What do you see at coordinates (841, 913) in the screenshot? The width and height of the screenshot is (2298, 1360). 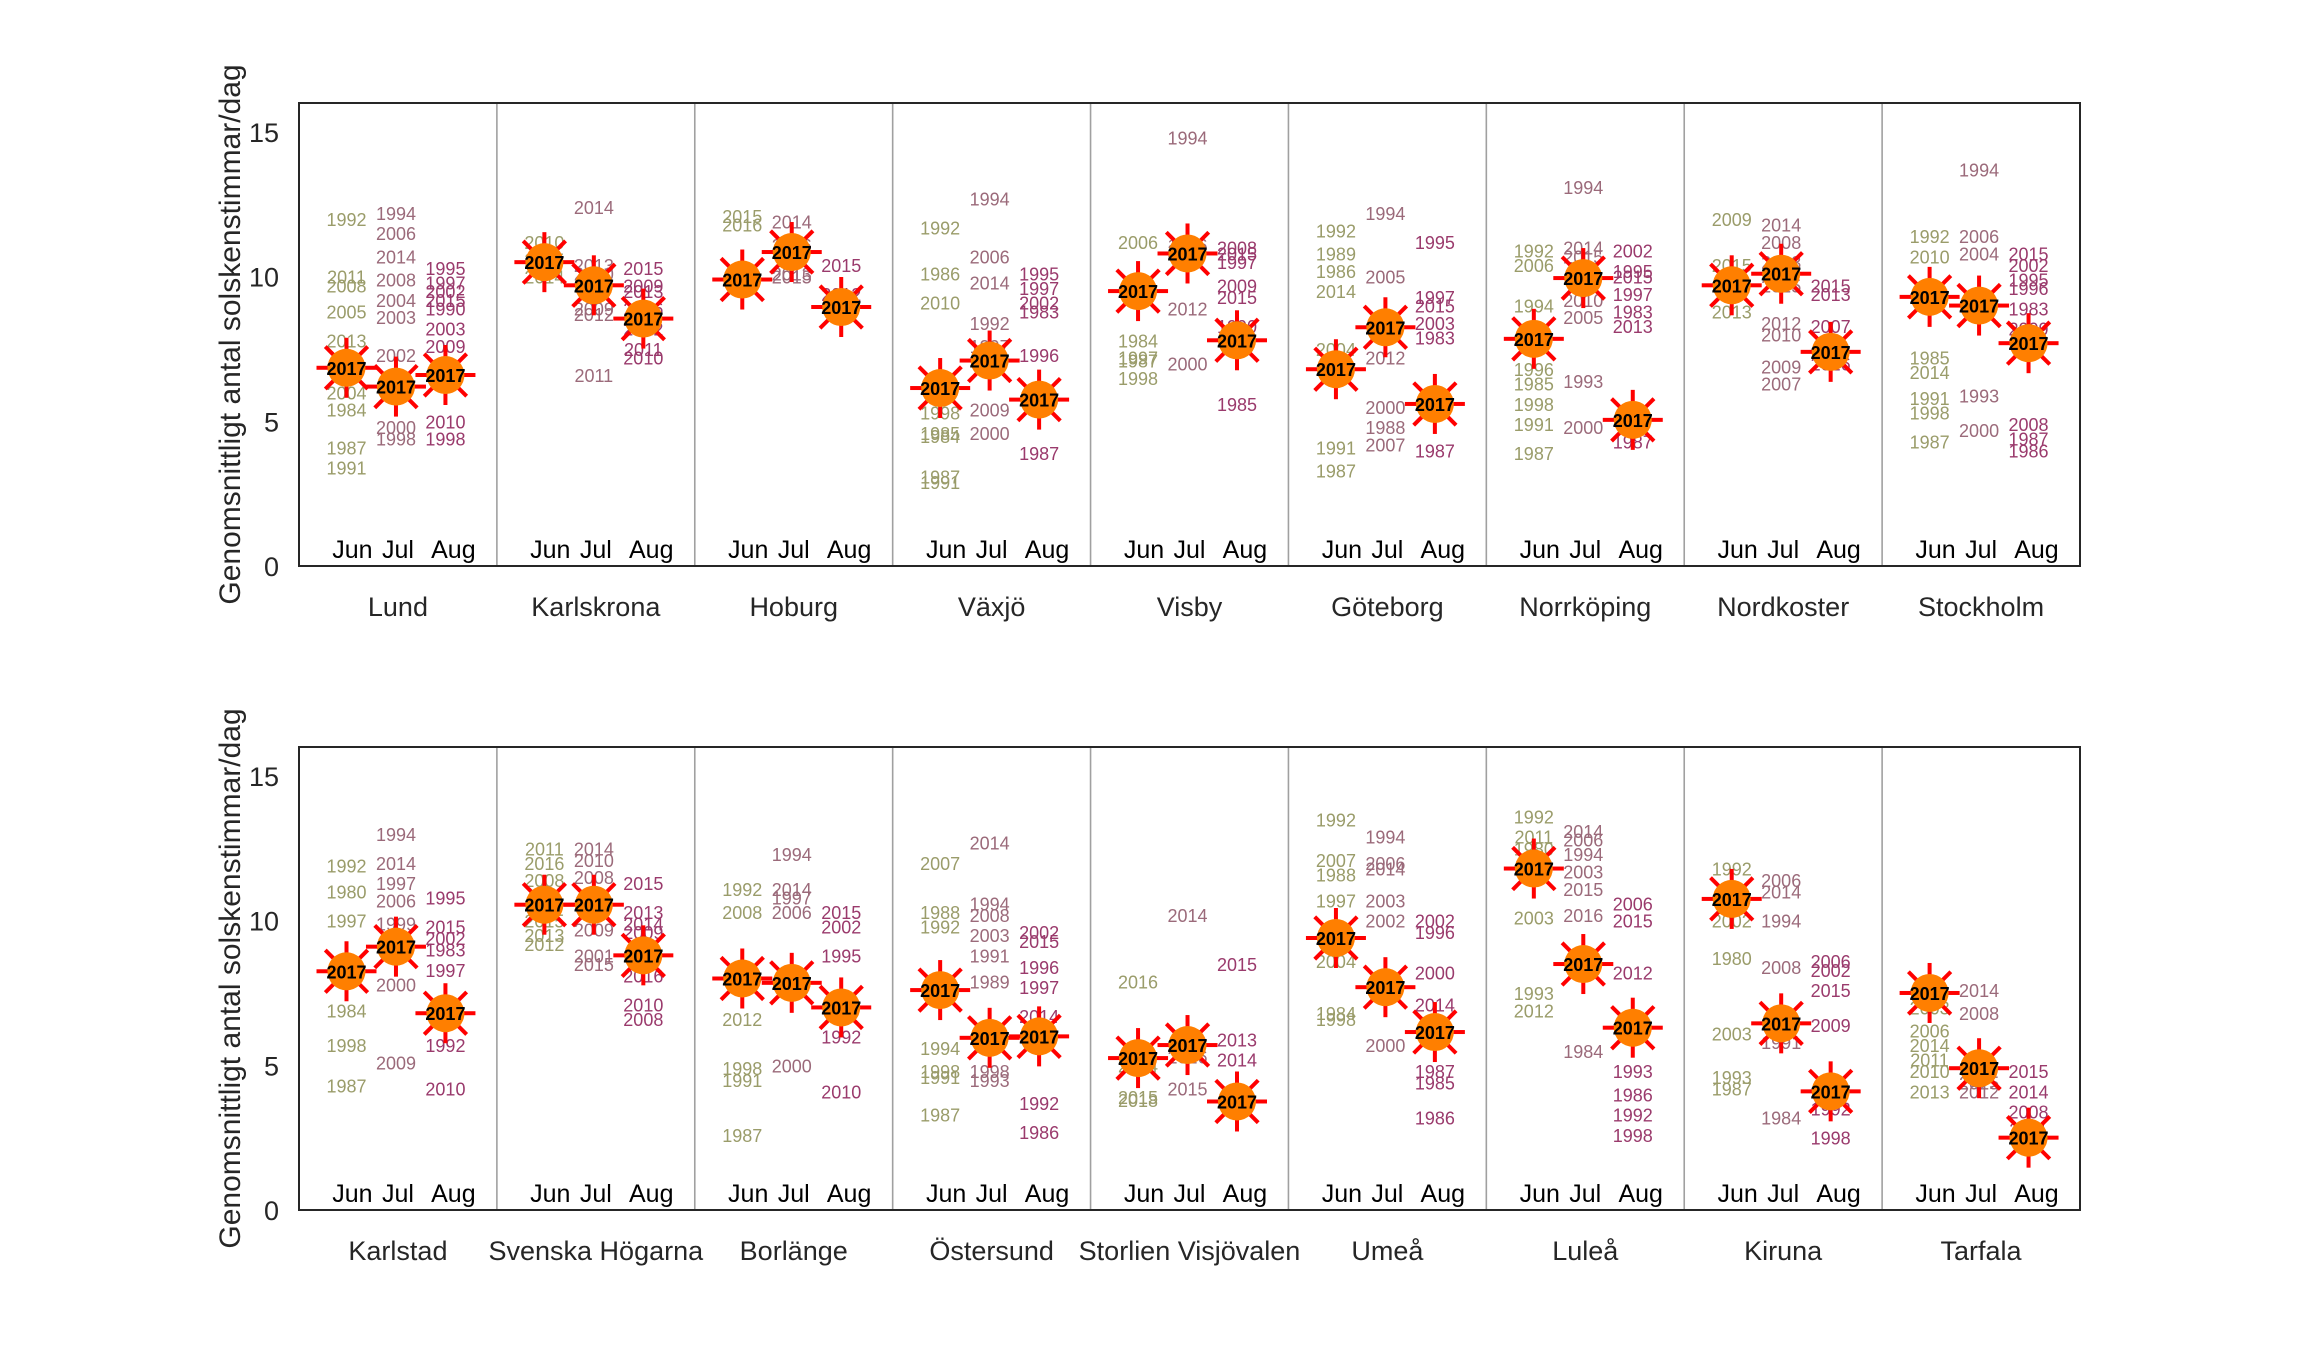 I see `year-label: 2015` at bounding box center [841, 913].